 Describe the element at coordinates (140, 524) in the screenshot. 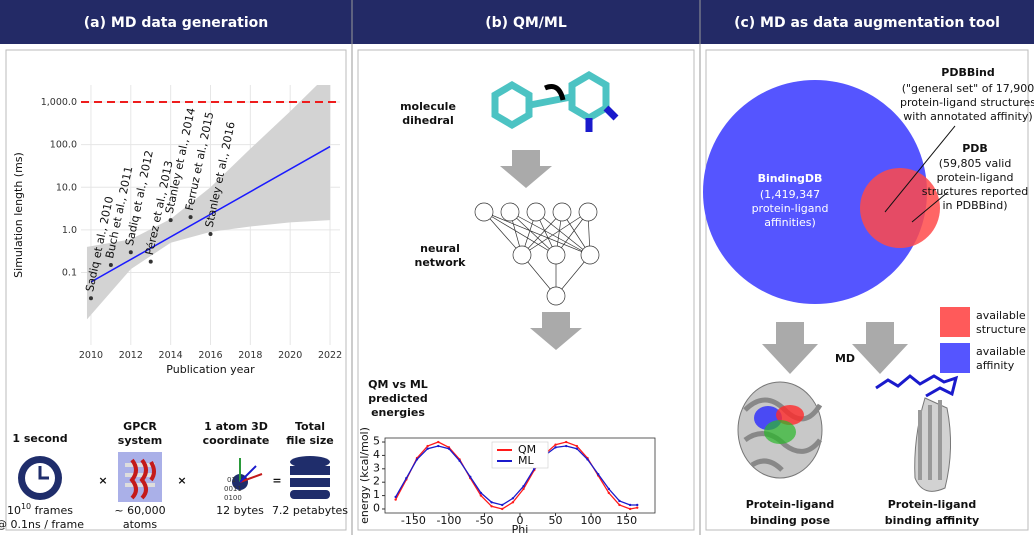

I see `step-caption: atoms` at that location.